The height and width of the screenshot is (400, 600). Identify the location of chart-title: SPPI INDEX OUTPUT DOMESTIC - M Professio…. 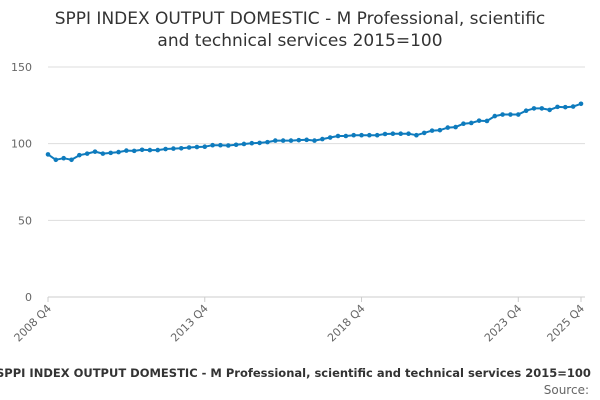
(300, 30).